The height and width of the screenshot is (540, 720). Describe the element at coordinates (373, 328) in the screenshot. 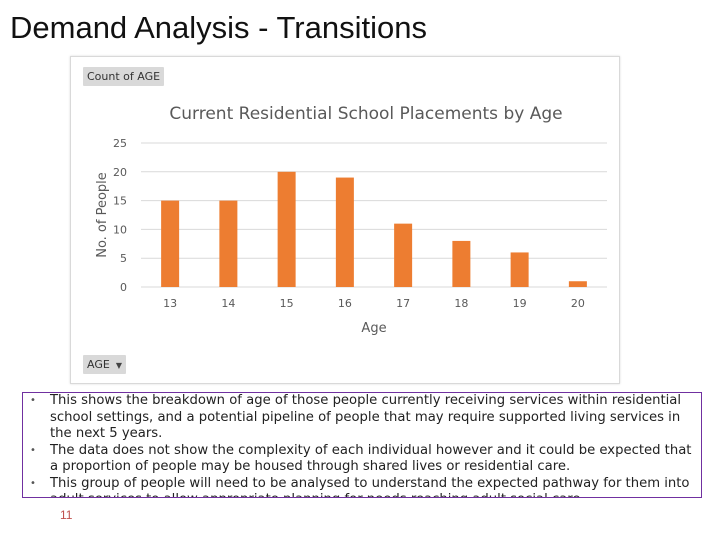

I see `x-axis-label: Age` at that location.